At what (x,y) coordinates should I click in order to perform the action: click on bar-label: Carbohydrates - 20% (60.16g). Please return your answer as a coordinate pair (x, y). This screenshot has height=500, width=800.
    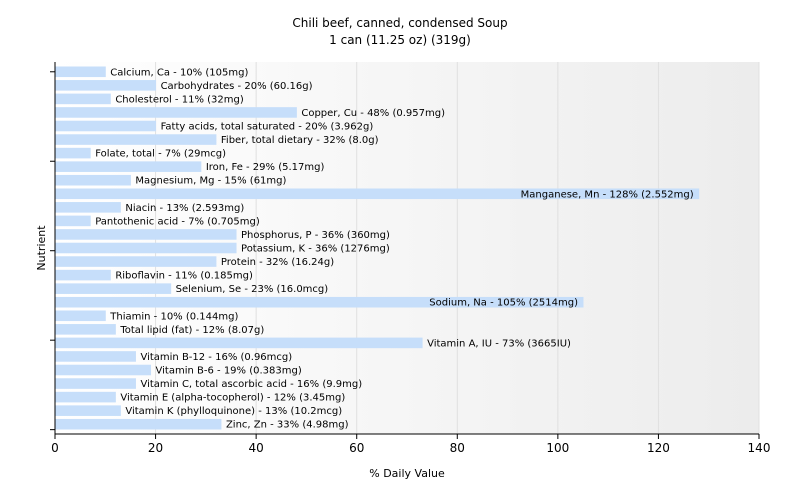
    Looking at the image, I should click on (237, 86).